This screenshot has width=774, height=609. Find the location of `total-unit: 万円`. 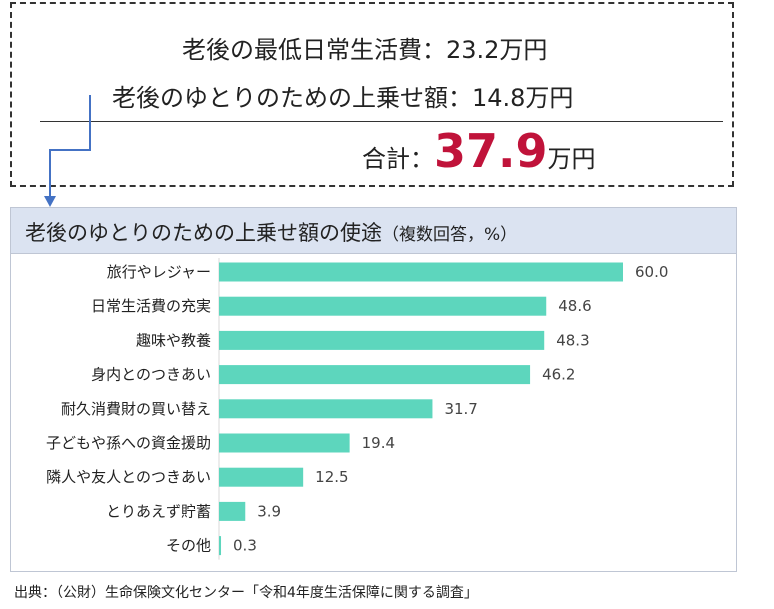

total-unit: 万円 is located at coordinates (571, 159).